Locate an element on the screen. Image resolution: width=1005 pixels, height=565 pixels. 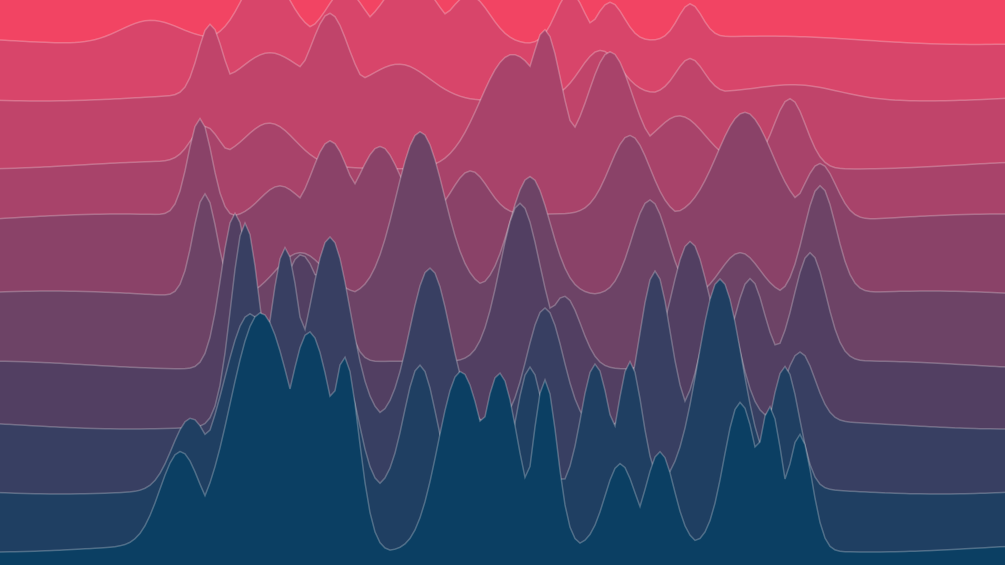
wave-ridge-line is located at coordinates (502, 23).